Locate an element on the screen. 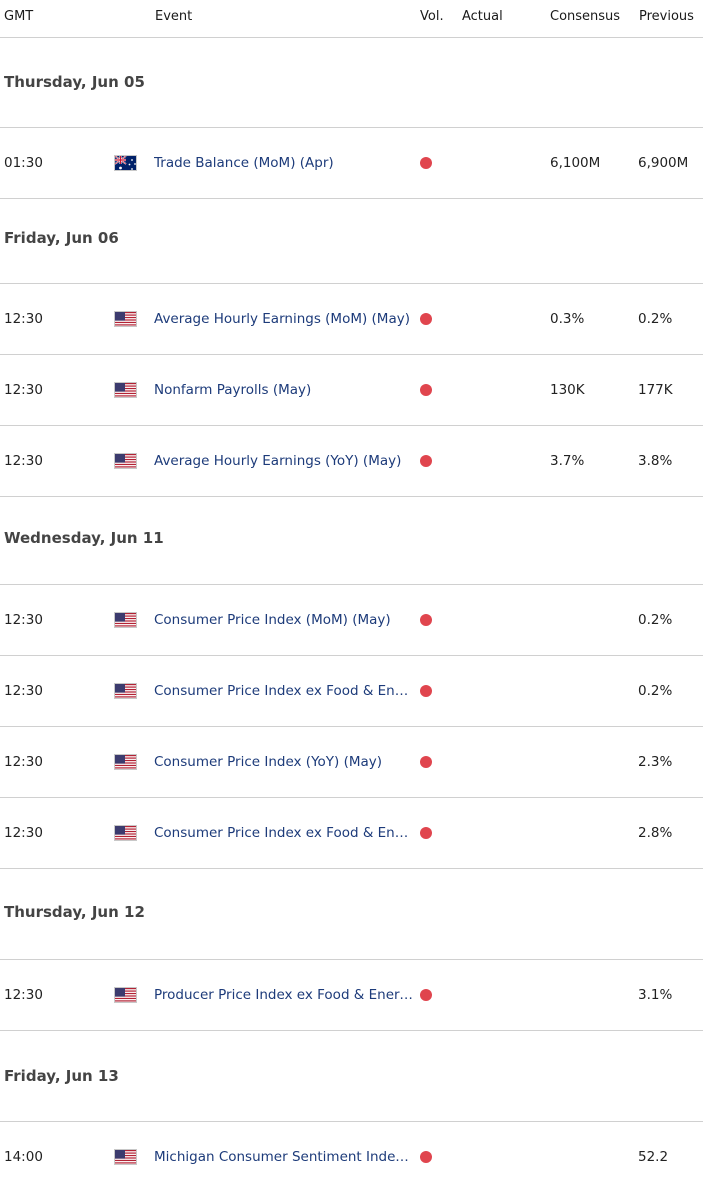 Image resolution: width=703 pixels, height=1183 pixels. event-consensus: 130K is located at coordinates (567, 390).